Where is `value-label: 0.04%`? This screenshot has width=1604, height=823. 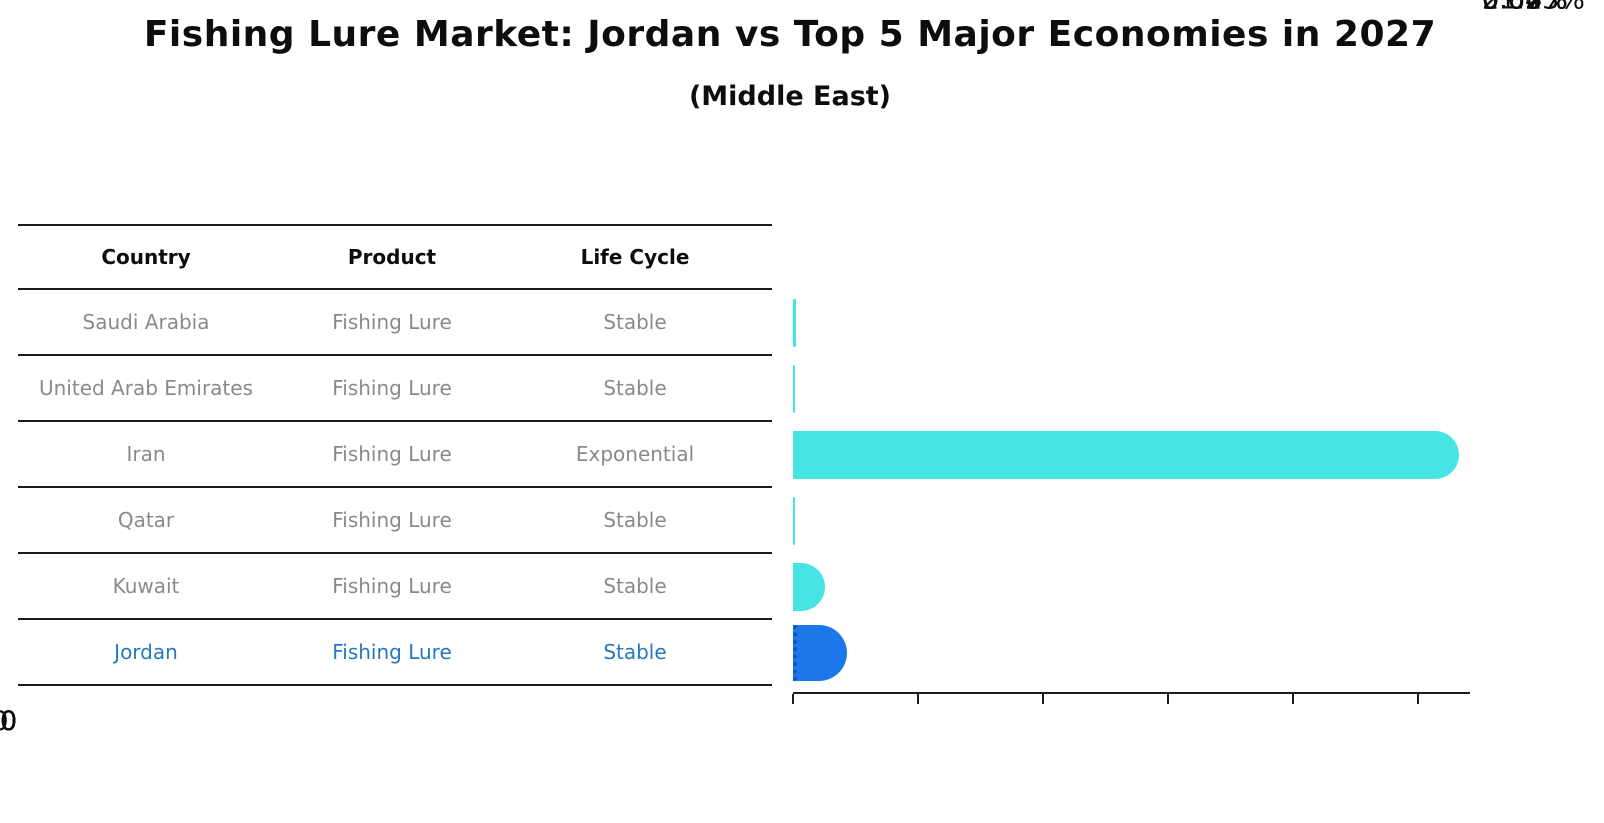
value-label: 0.04% is located at coordinates (1525, 8).